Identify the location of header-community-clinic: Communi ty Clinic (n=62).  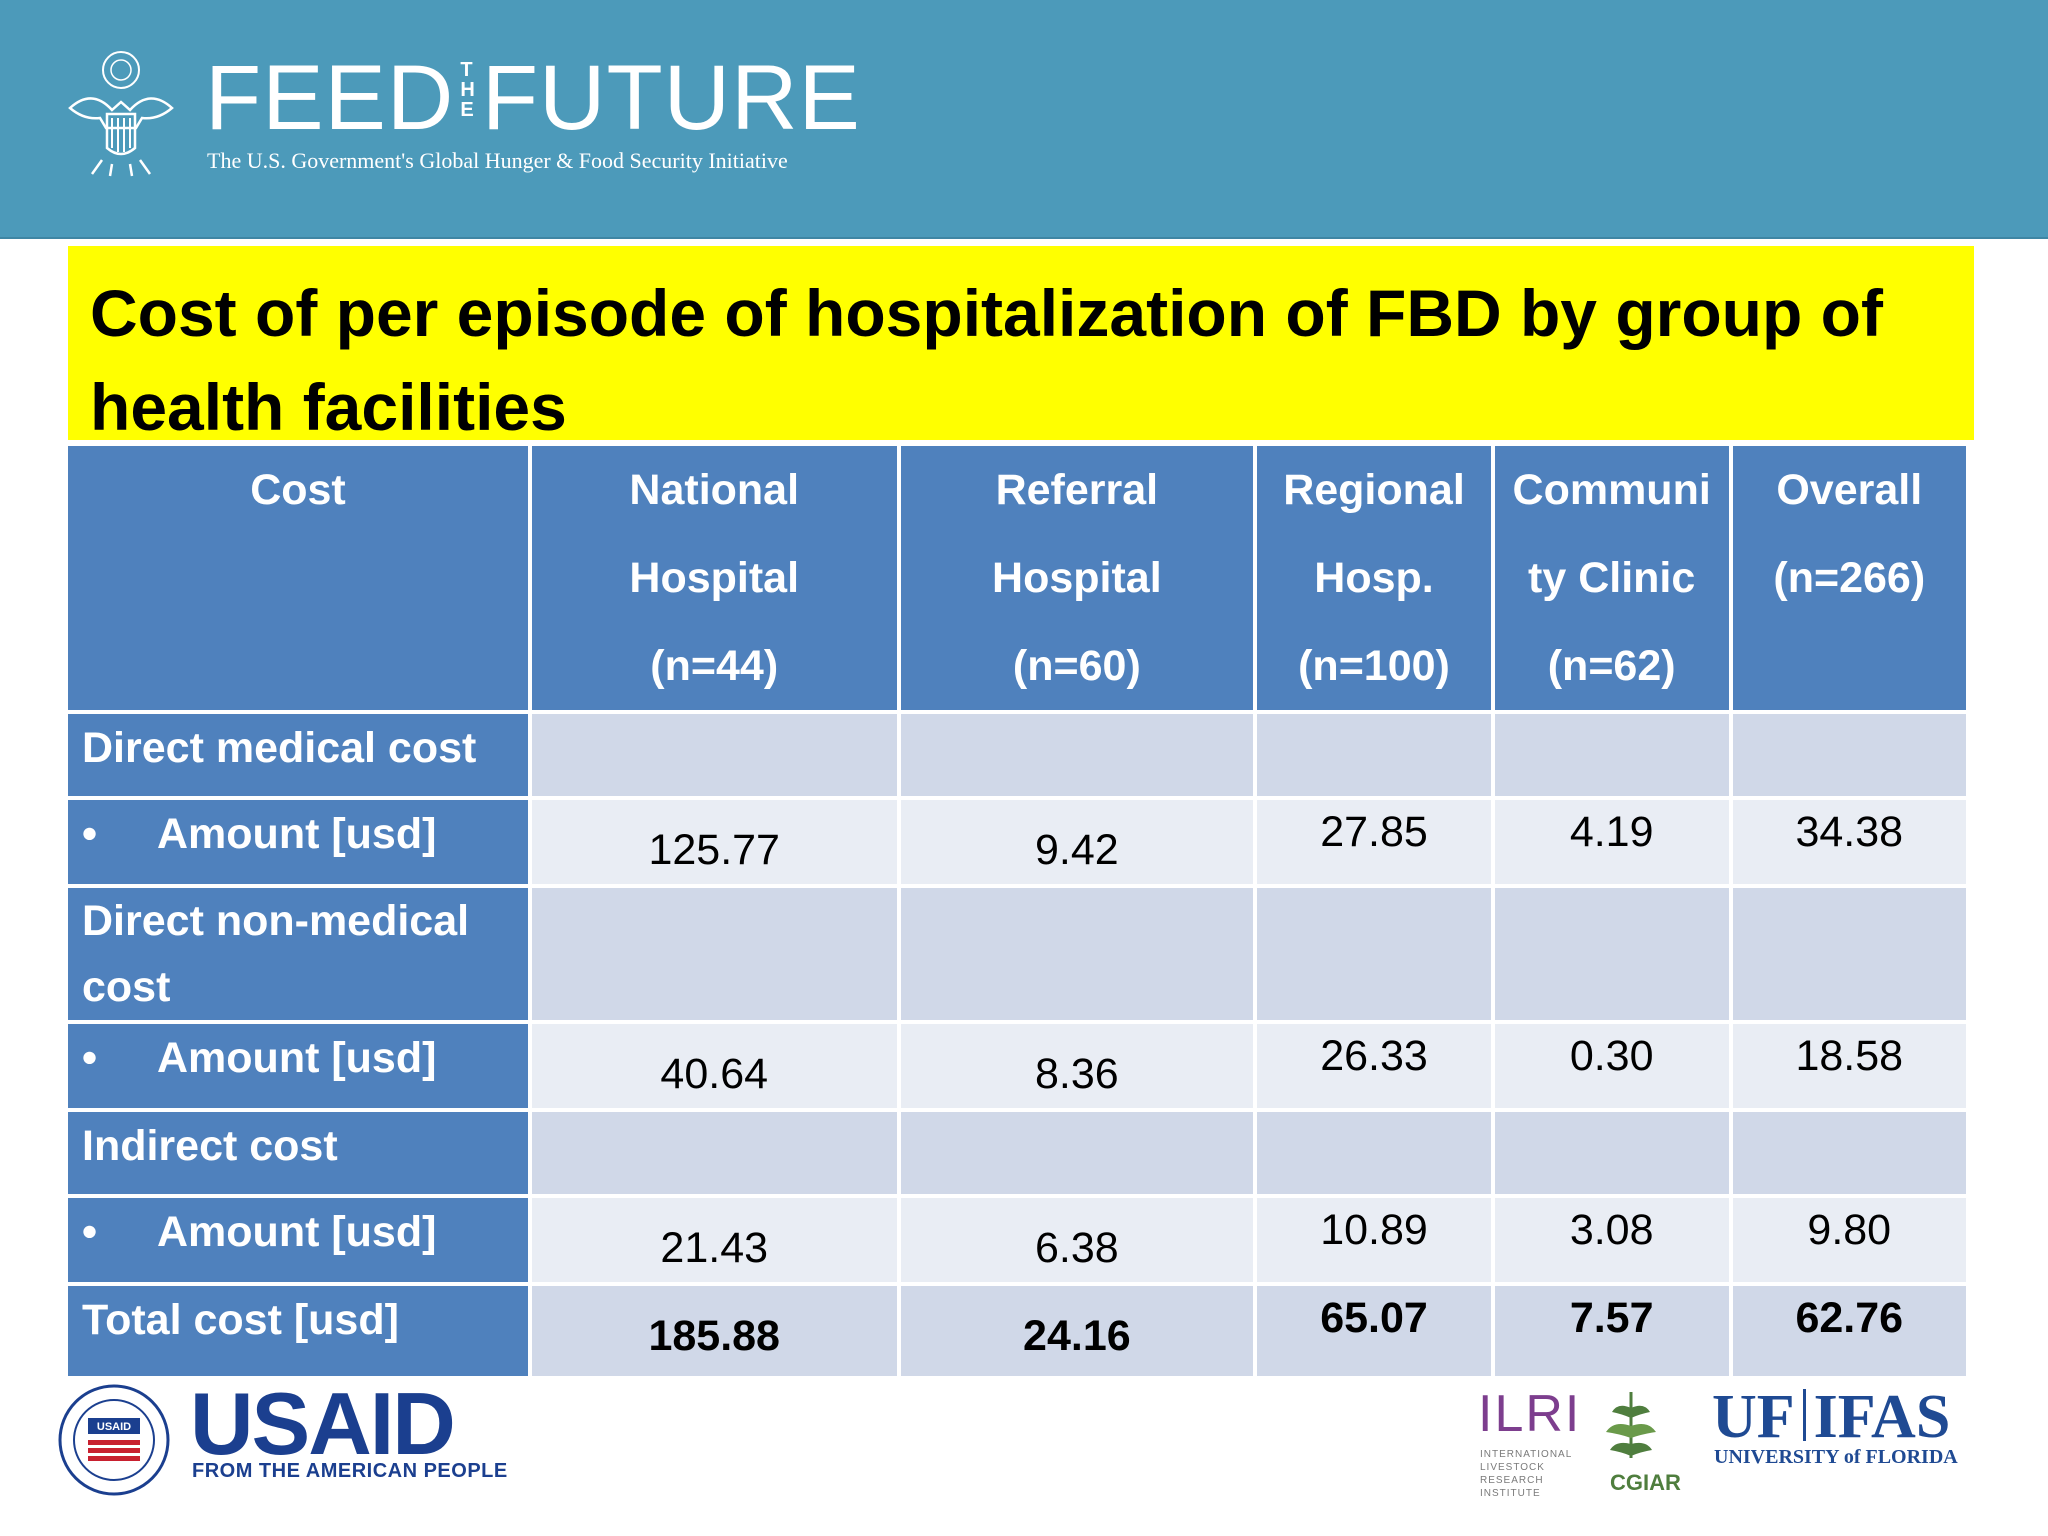
(1611, 578).